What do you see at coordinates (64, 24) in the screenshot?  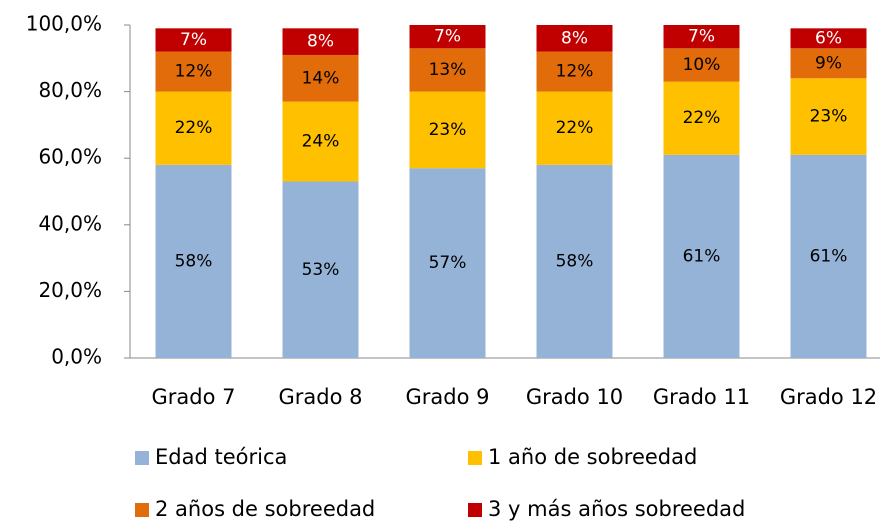 I see `y-tick-label: 100,0%` at bounding box center [64, 24].